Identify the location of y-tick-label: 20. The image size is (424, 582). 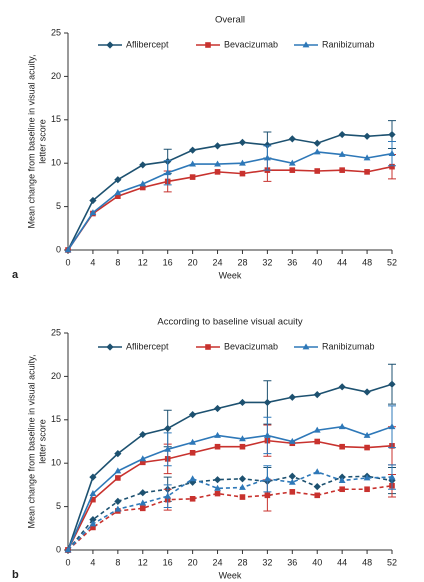
(56, 76).